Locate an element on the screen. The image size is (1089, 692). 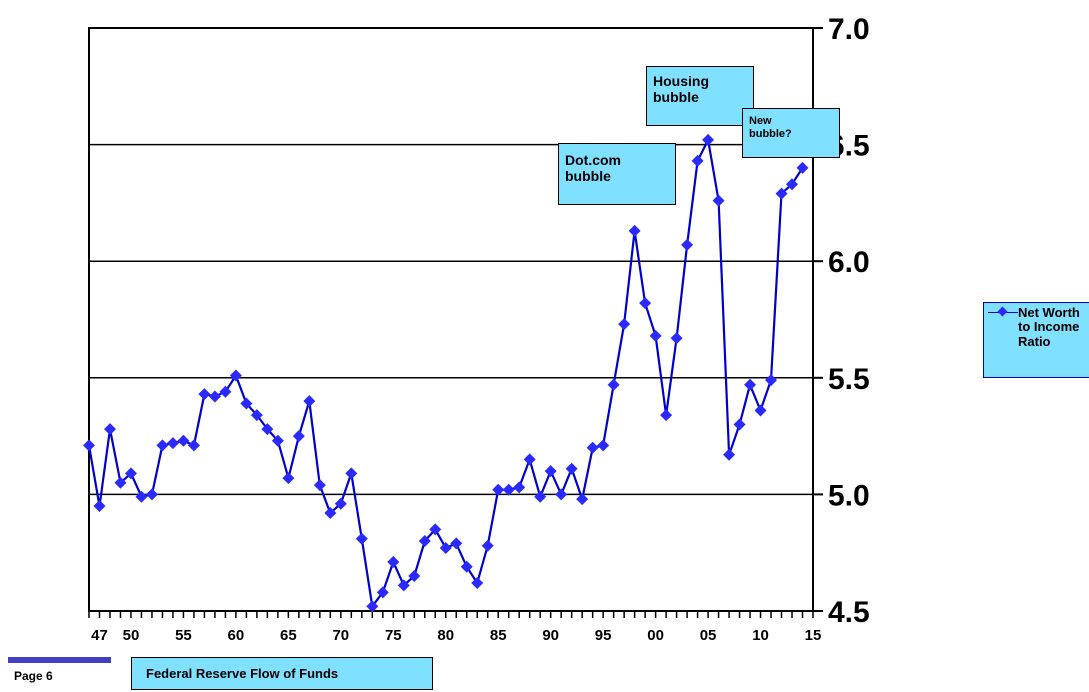
y-tick-label: 6.0 is located at coordinates (849, 262).